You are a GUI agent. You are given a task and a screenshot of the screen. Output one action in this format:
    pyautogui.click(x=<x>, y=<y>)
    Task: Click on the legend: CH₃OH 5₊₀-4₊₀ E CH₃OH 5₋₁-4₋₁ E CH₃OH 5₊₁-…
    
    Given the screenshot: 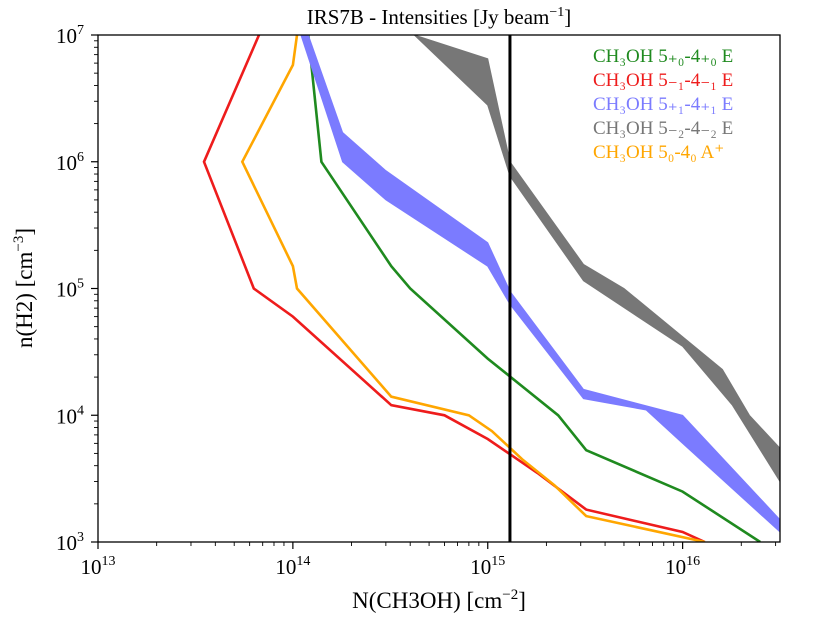 What is the action you would take?
    pyautogui.click(x=663, y=104)
    